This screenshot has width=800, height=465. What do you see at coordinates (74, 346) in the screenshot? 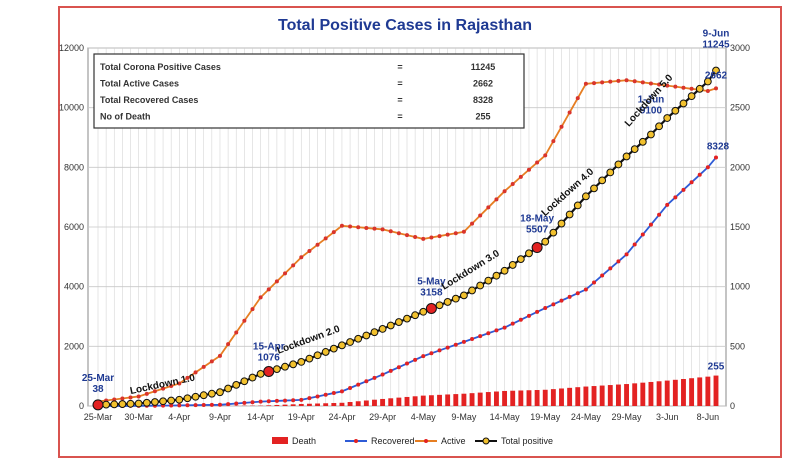
I see `y-tick-label-left: 2000` at bounding box center [74, 346].